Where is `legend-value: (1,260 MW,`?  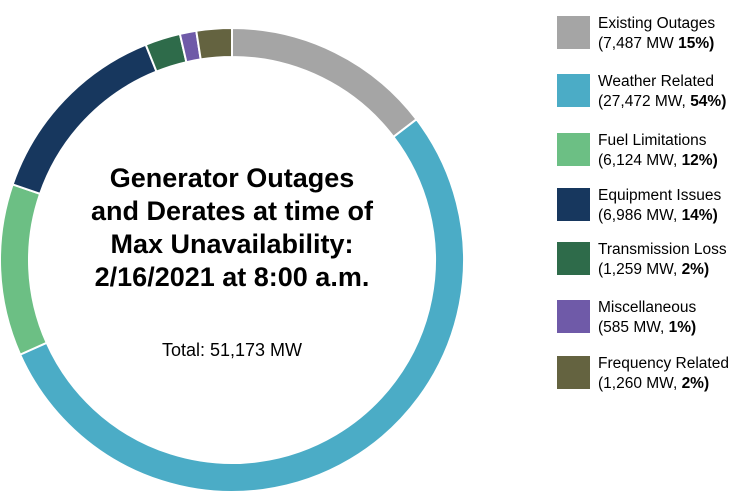 legend-value: (1,260 MW, is located at coordinates (640, 383).